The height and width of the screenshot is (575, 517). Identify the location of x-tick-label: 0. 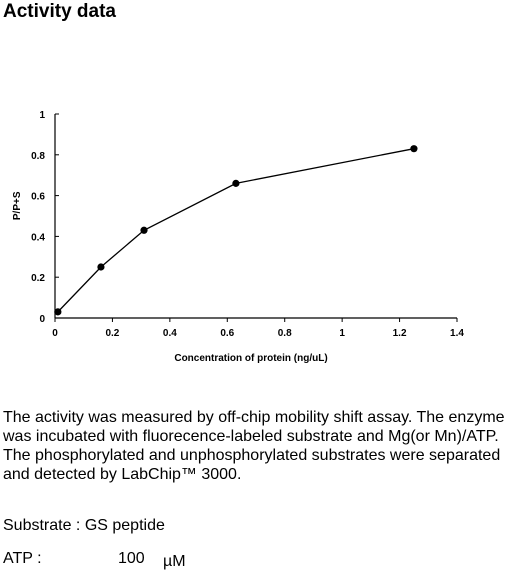
(55, 333).